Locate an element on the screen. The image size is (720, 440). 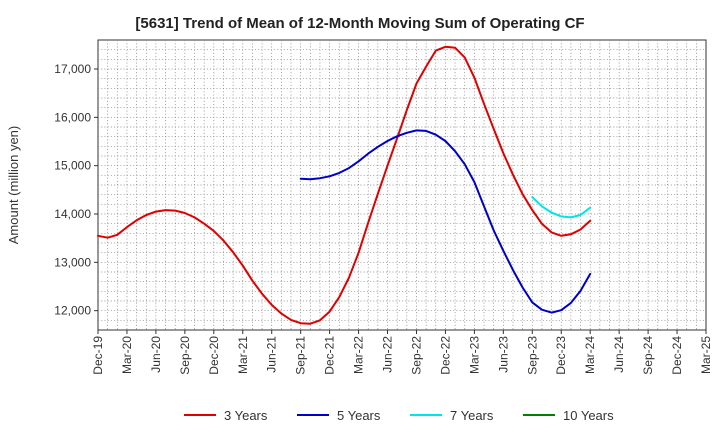
x-tick-label: Jun-21 is located at coordinates (272, 354).